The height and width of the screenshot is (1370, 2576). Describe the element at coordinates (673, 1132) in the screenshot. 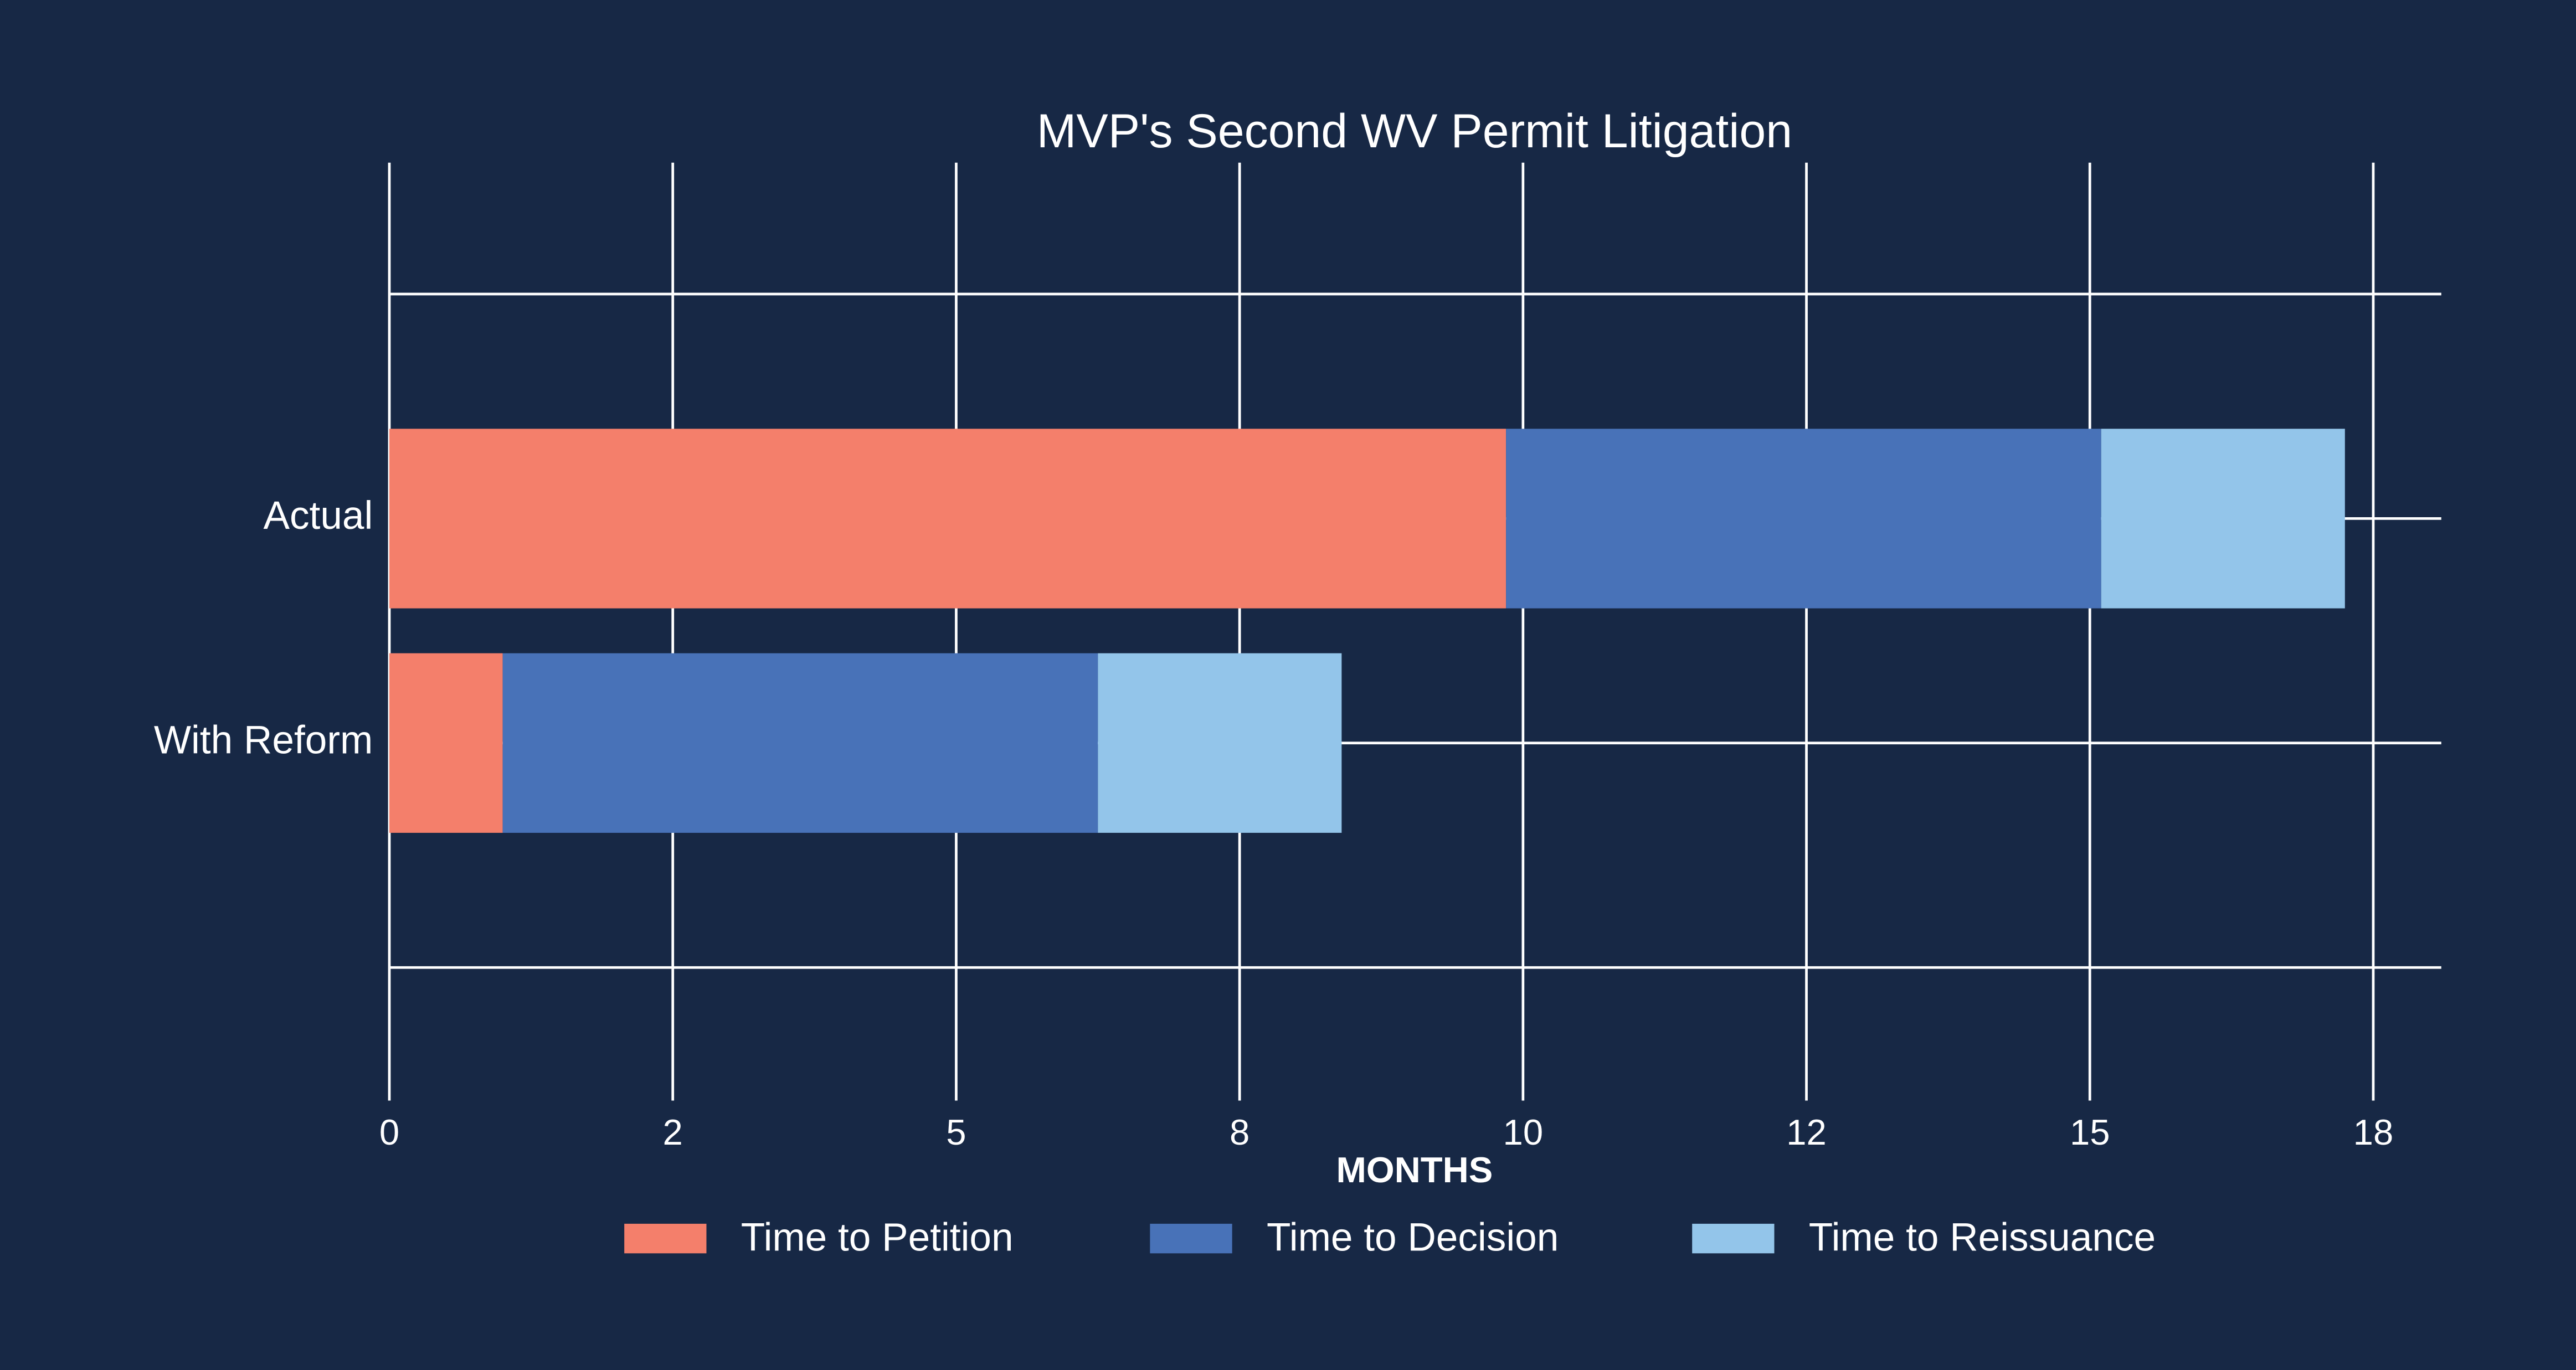

I see `x-tick-label: 2` at that location.